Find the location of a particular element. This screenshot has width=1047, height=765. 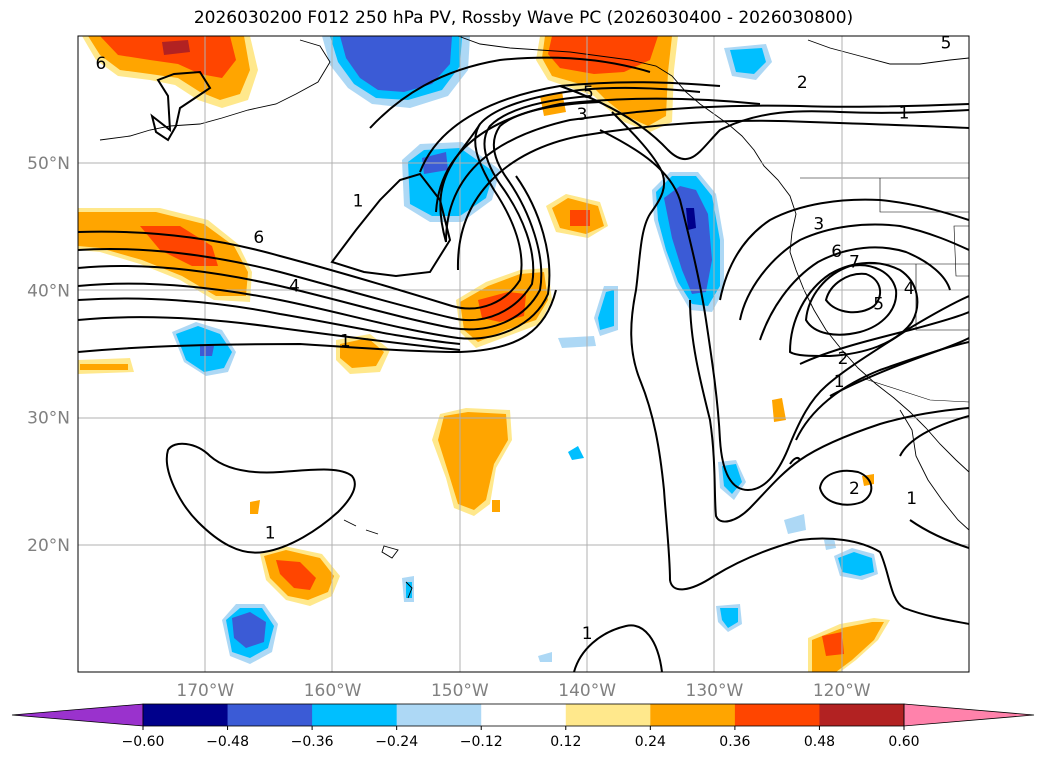

lon-tick-label: 120°W is located at coordinates (842, 691).